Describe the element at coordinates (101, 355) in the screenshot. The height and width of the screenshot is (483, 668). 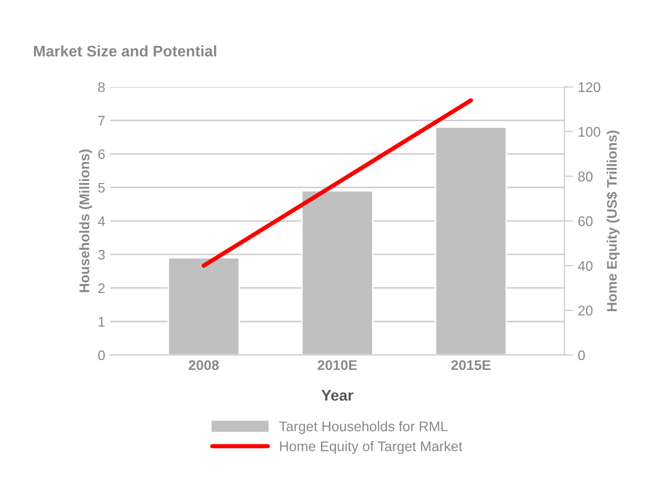
I see `y-tick-label: 0` at that location.